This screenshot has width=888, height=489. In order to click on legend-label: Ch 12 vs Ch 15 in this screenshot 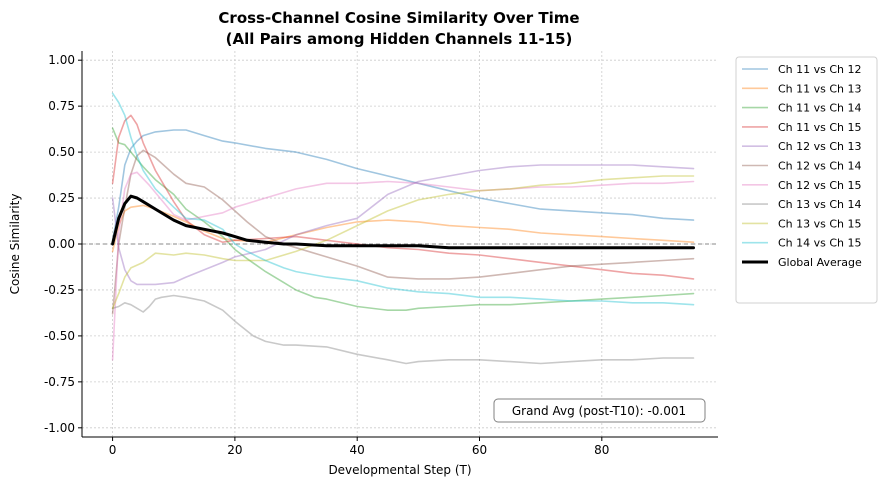, I will do `click(820, 185)`.